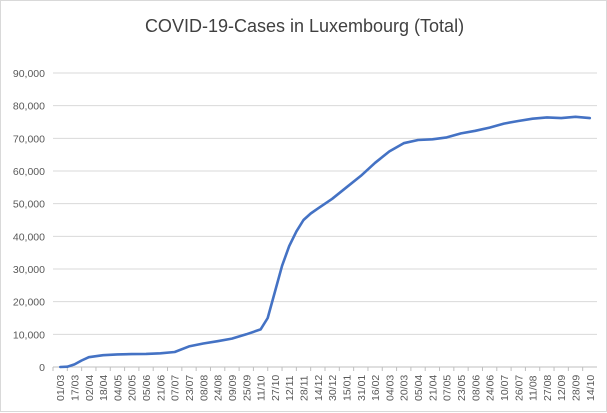 This screenshot has width=607, height=413. I want to click on y-tick-label: 40,000, so click(29, 237).